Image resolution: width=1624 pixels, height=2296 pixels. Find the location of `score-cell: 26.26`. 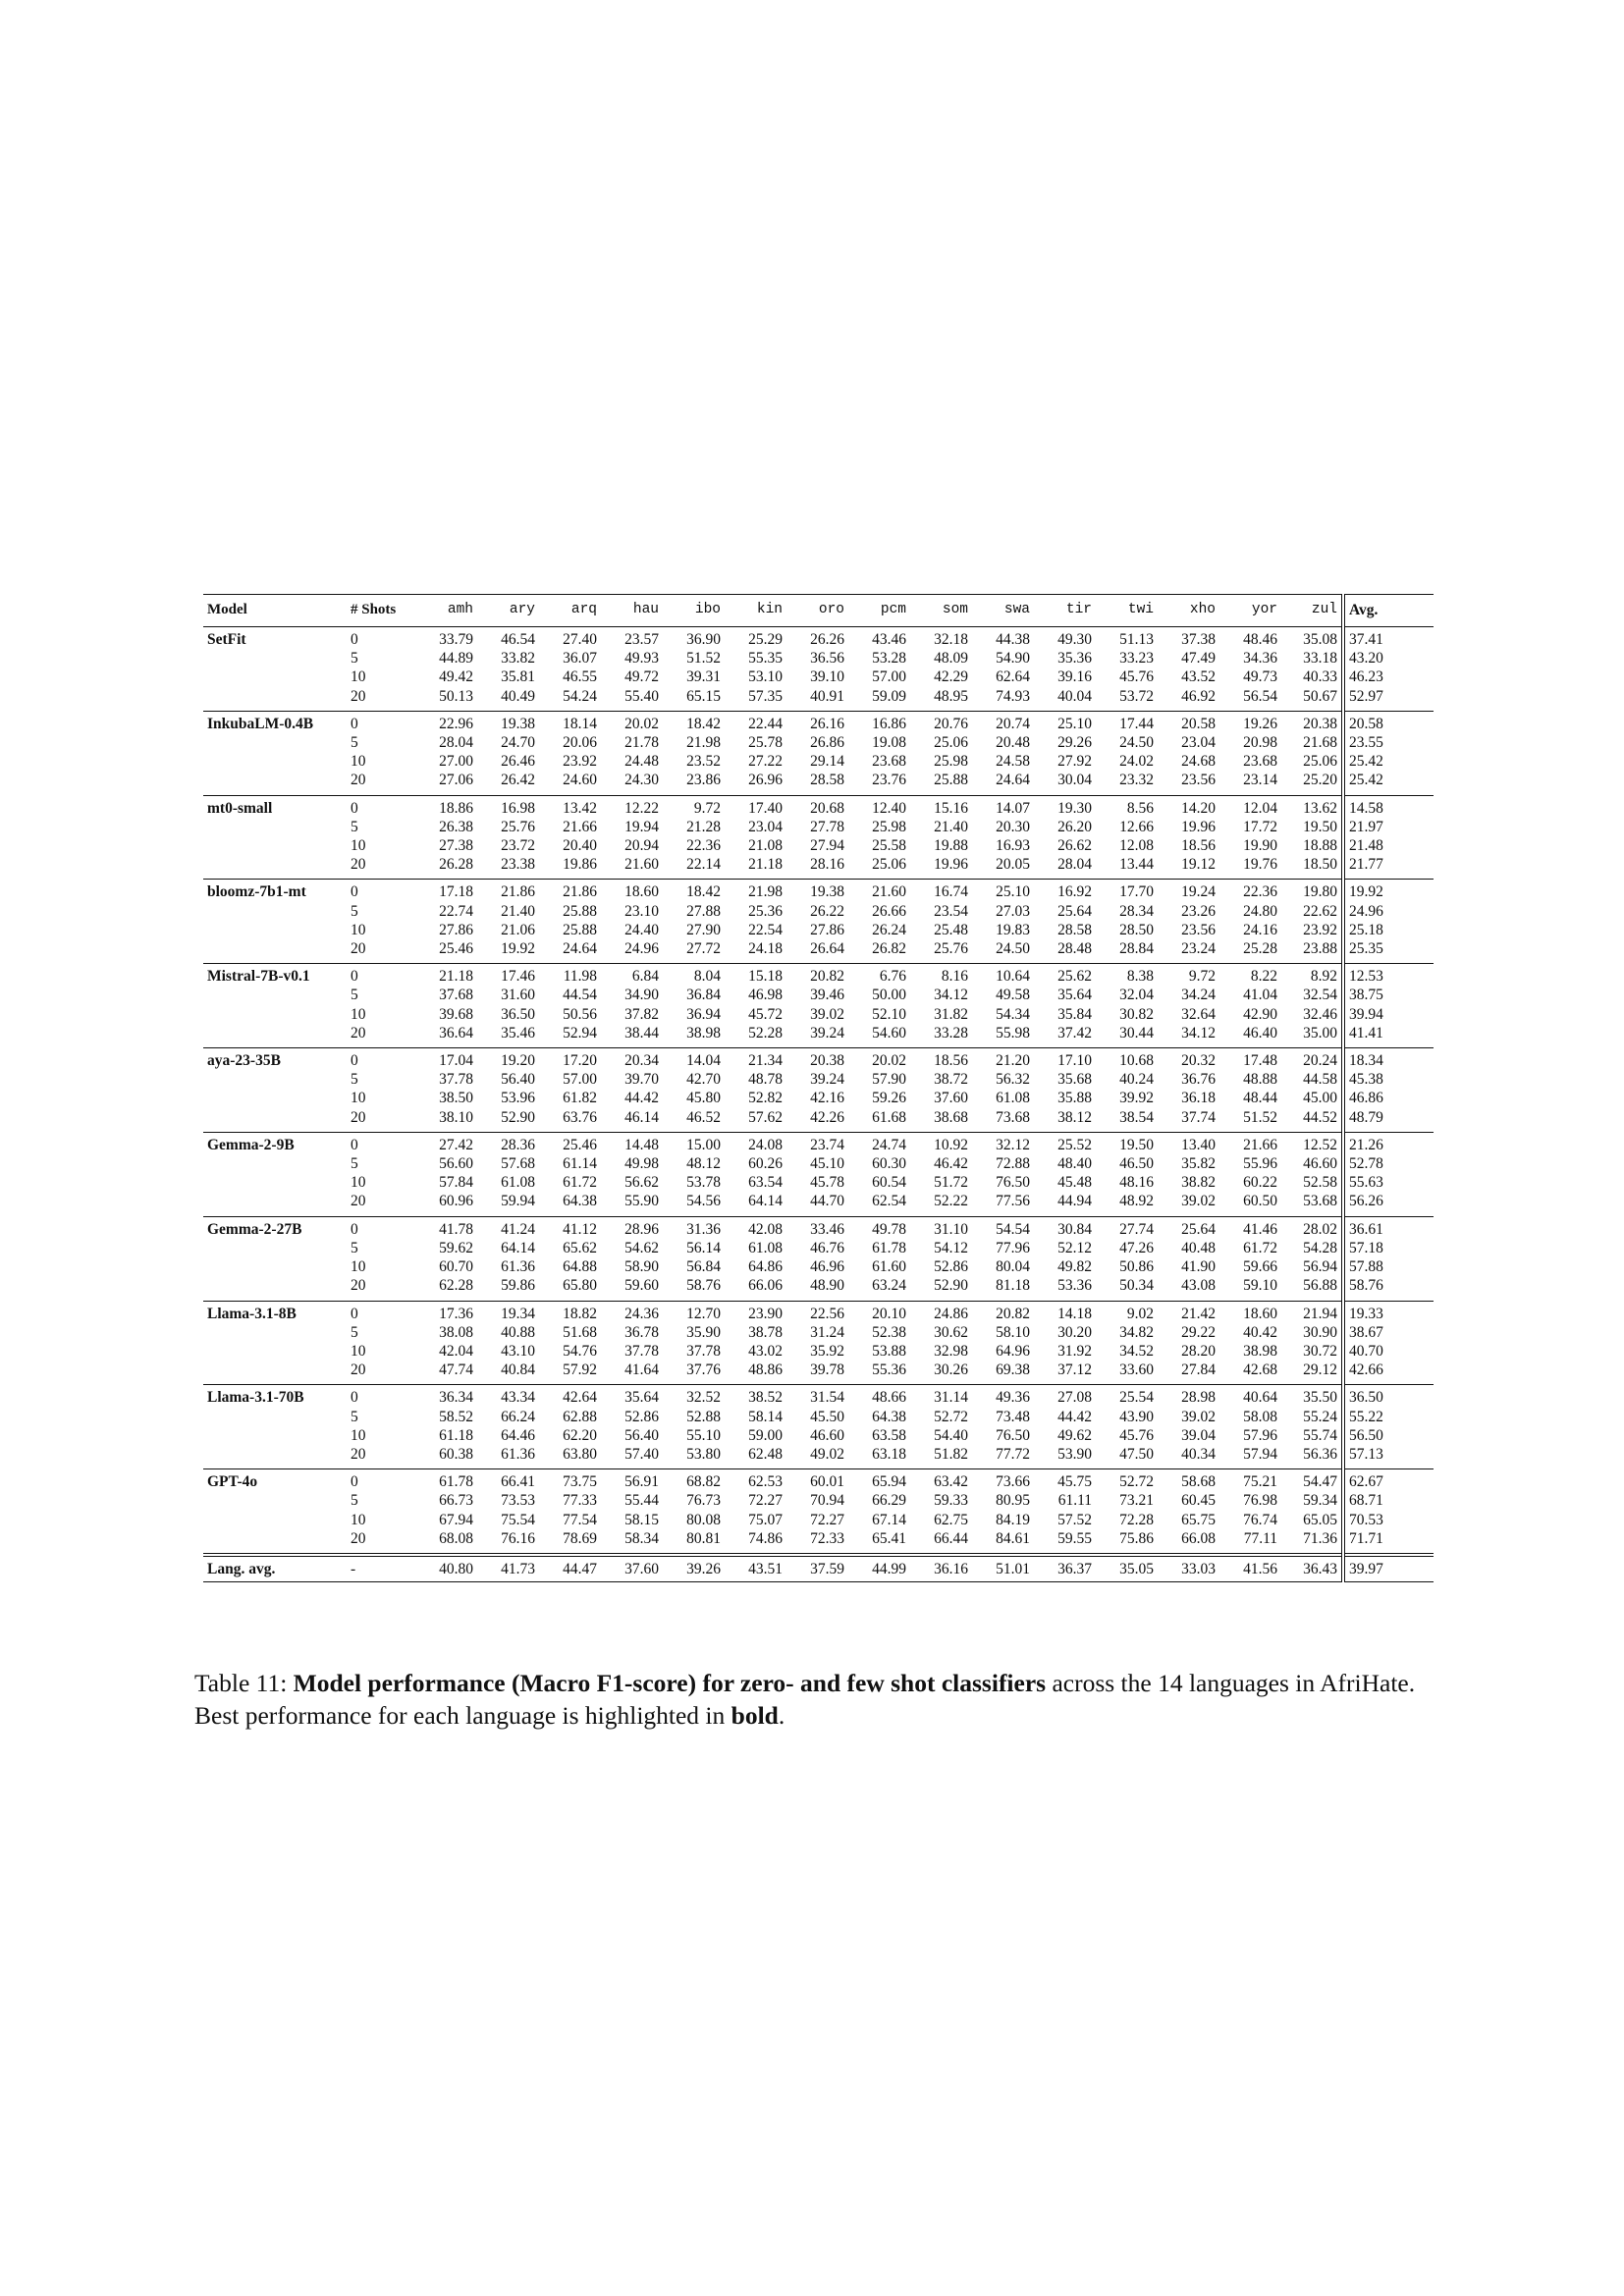

score-cell: 26.26 is located at coordinates (827, 639).